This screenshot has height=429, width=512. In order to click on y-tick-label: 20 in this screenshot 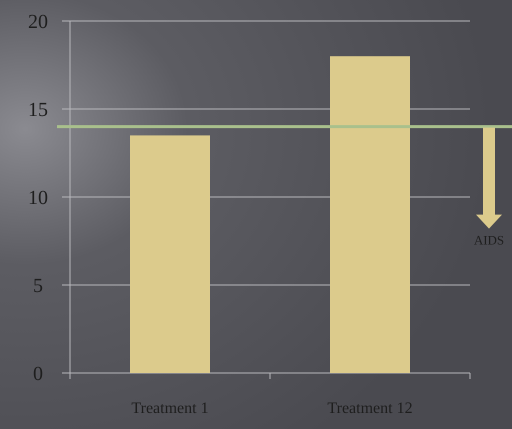, I will do `click(38, 22)`.